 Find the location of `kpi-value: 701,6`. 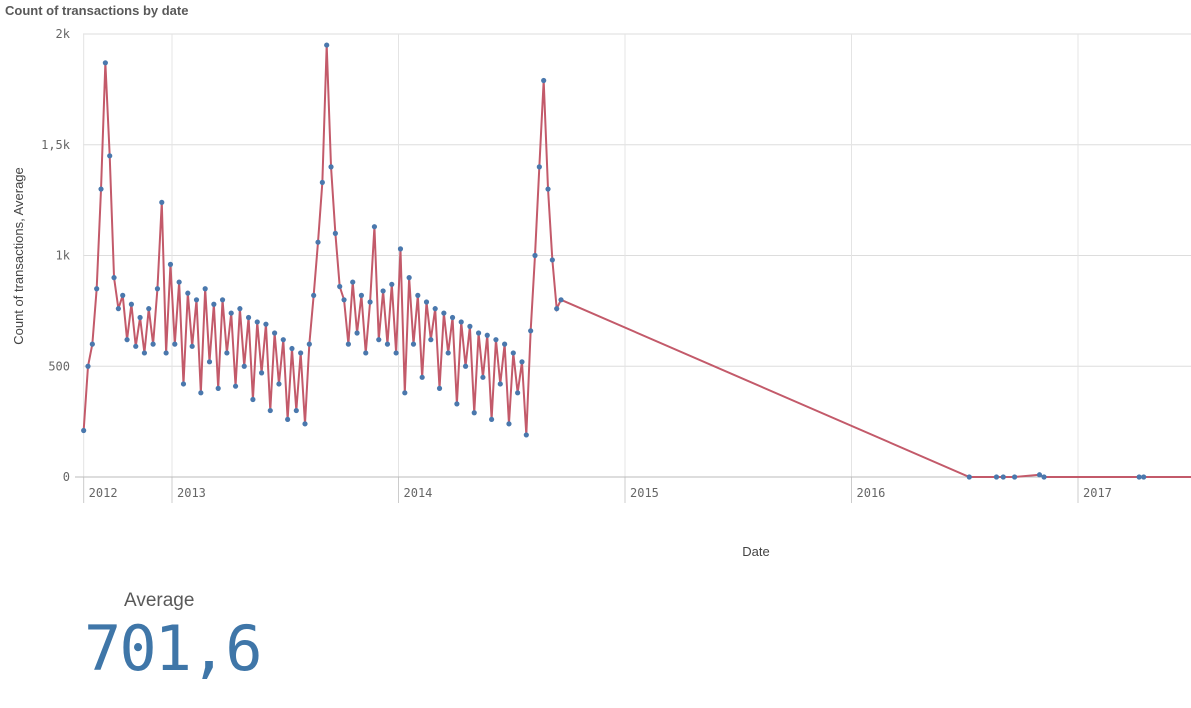

kpi-value: 701,6 is located at coordinates (173, 648).